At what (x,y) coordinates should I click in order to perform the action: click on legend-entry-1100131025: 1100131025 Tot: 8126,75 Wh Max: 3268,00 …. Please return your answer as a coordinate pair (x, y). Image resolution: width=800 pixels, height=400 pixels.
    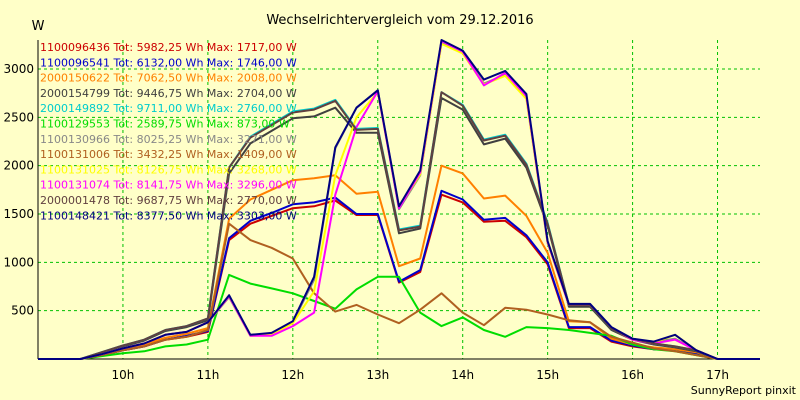
    Looking at the image, I should click on (168, 169).